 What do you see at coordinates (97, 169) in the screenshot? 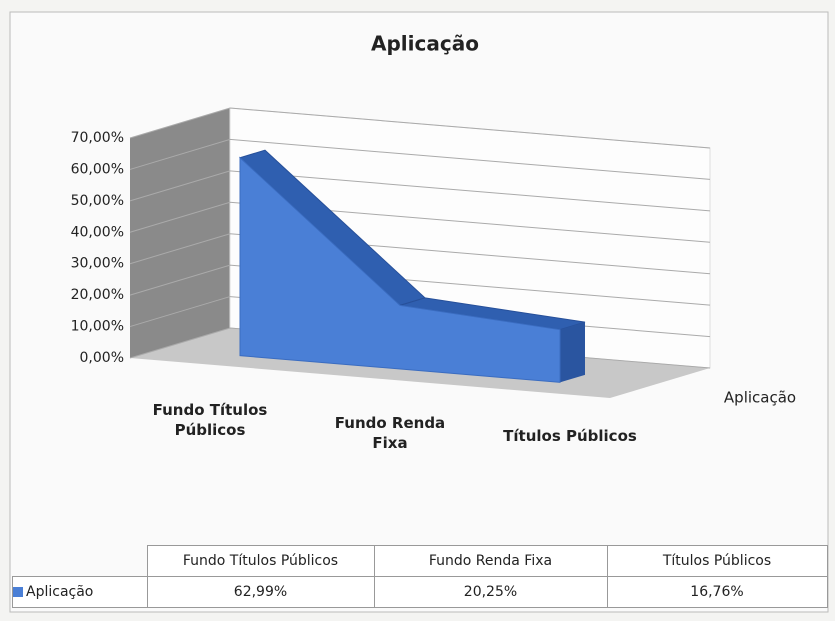
I see `y-tick-label: 60,00%` at bounding box center [97, 169].